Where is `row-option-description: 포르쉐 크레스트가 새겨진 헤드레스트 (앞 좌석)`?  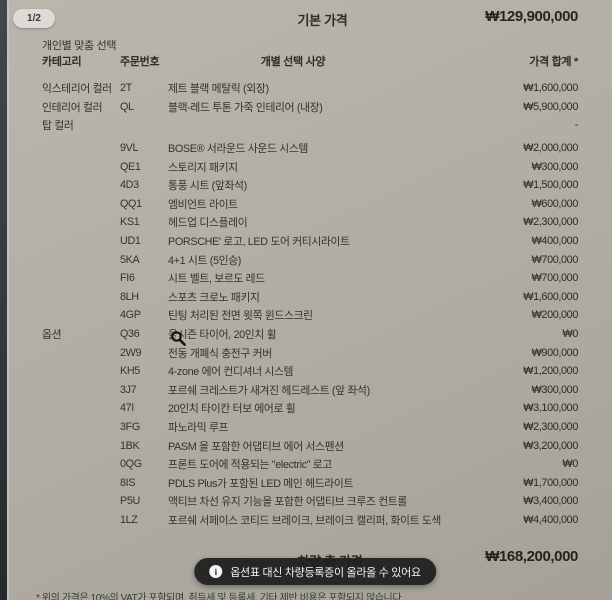 row-option-description: 포르쉐 크레스트가 새겨진 헤드레스트 (앞 좌석) is located at coordinates (269, 390).